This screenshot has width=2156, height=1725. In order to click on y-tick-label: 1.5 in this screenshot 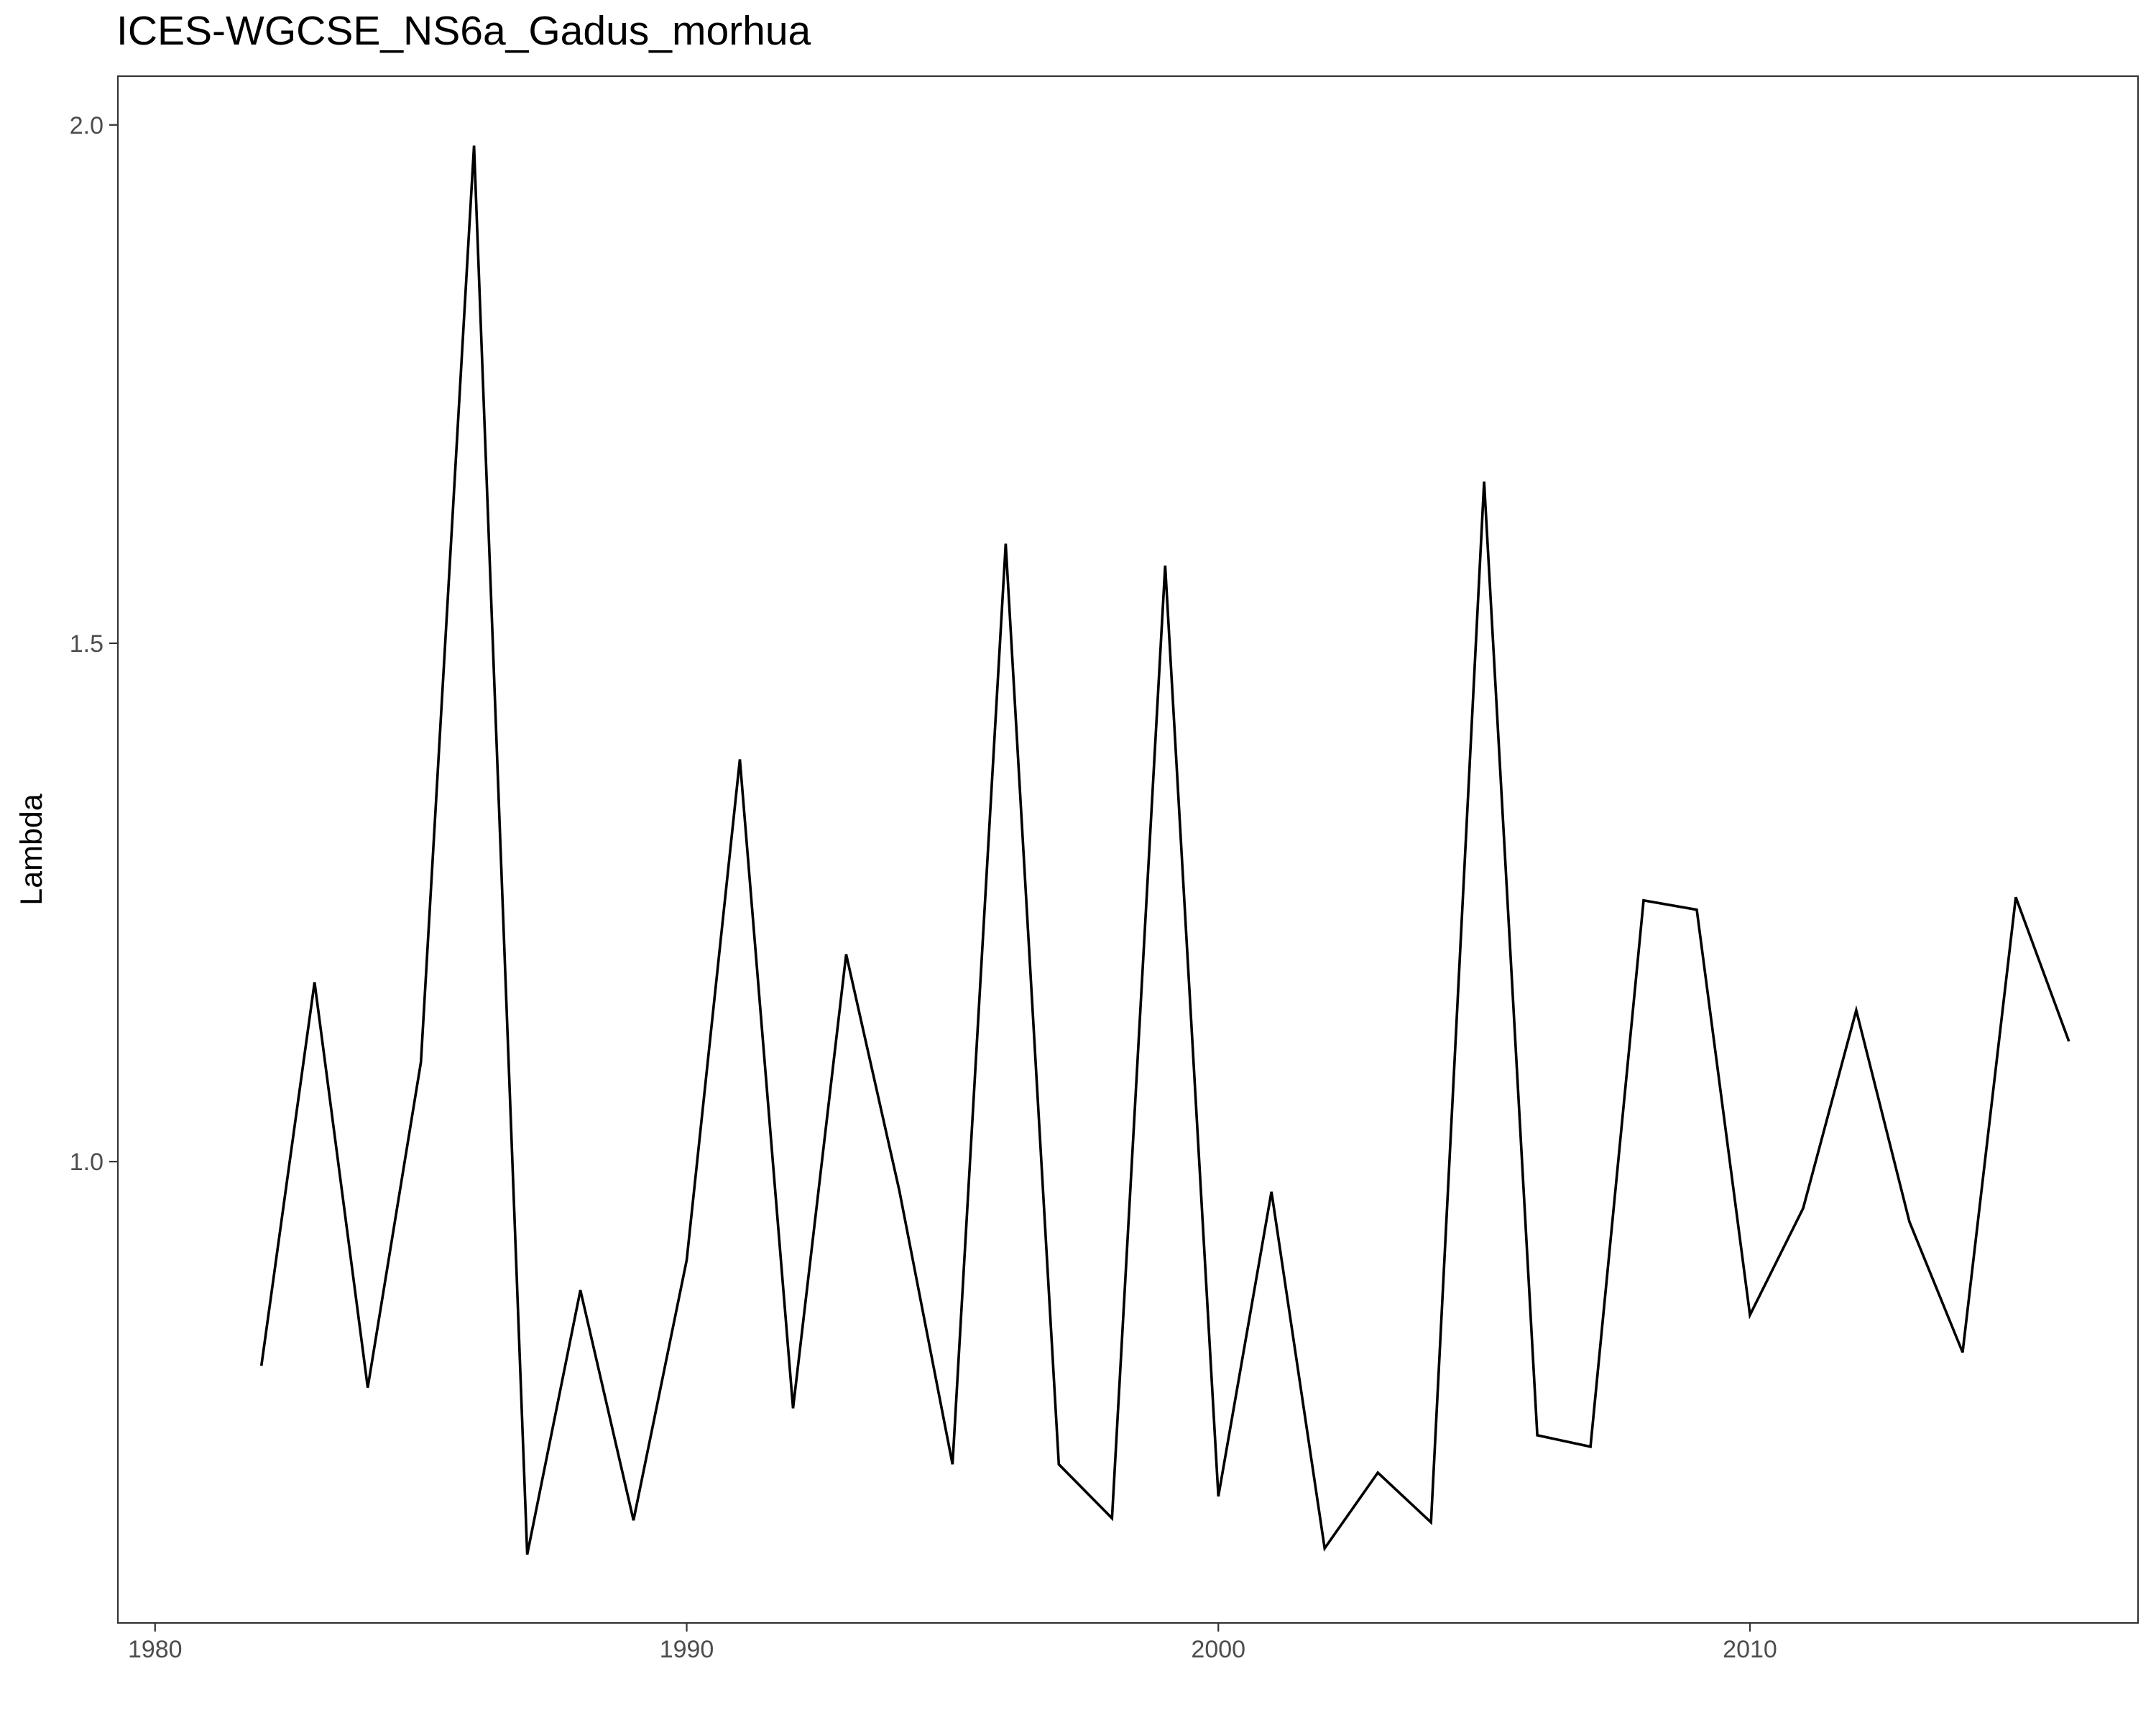, I will do `click(86, 644)`.